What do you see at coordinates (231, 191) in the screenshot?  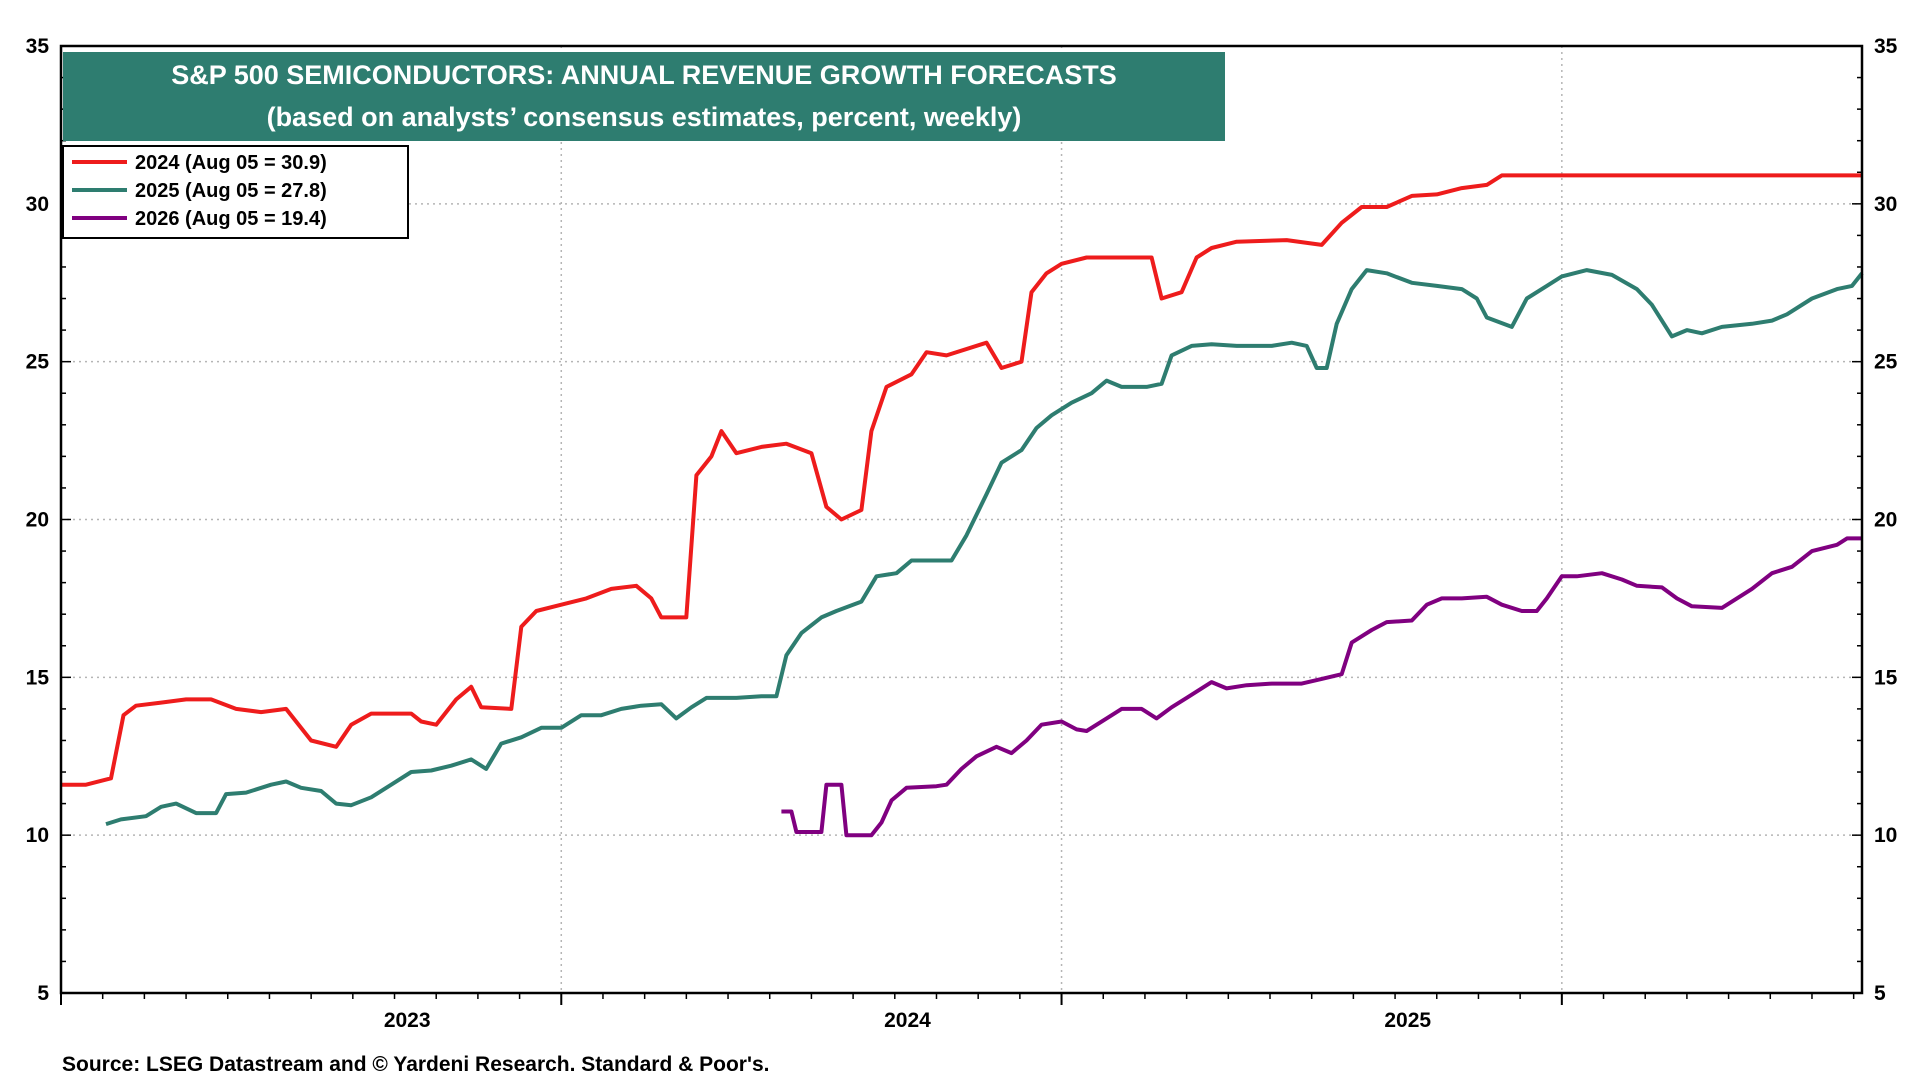 I see `legend-label-2025: 2025 (Aug 05 = 27.8)` at bounding box center [231, 191].